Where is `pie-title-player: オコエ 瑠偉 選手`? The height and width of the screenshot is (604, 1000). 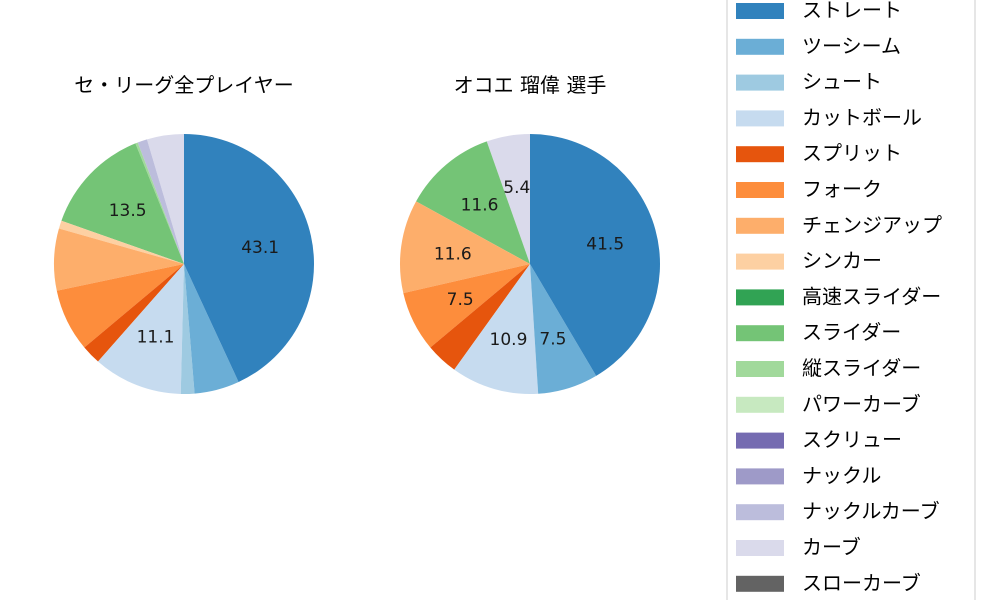 pie-title-player: オコエ 瑠偉 選手 is located at coordinates (530, 85).